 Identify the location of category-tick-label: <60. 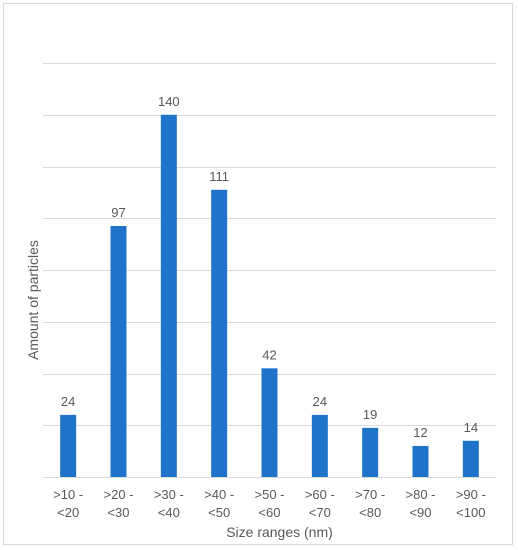
(269, 512).